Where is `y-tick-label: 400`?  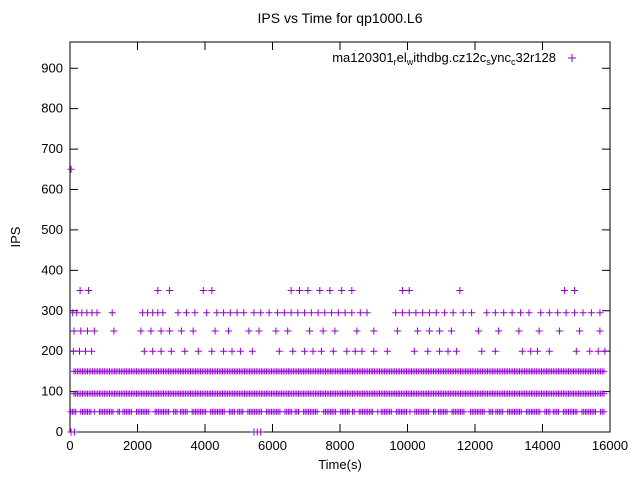 y-tick-label: 400 is located at coordinates (52, 269).